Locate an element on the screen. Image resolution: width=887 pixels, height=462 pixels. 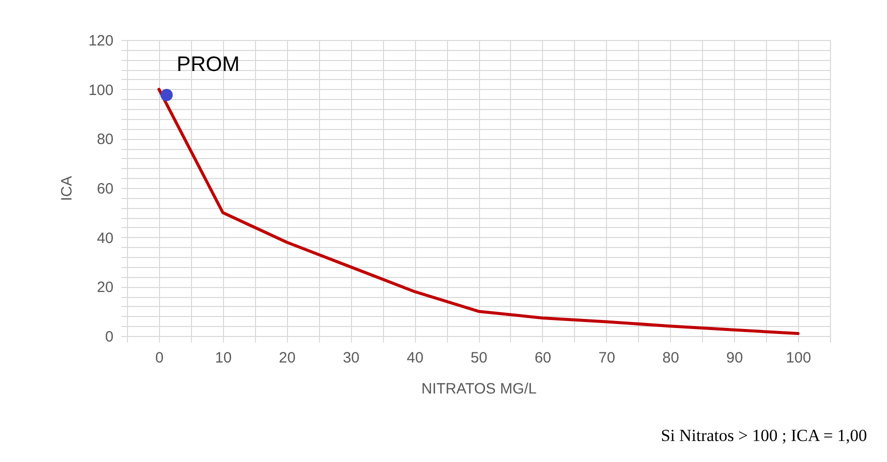
x-axis-title: NITRATOS MG/L is located at coordinates (479, 389).